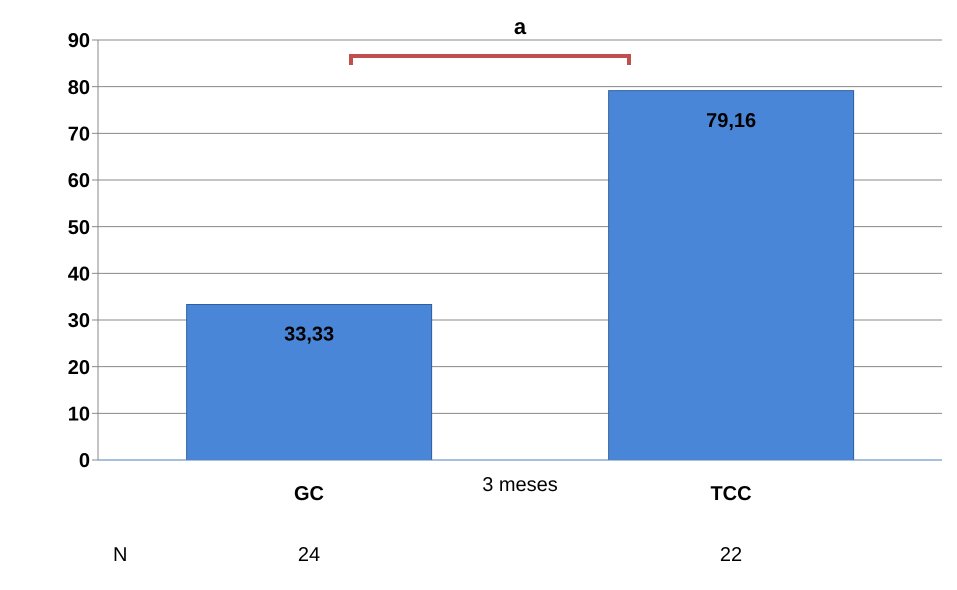 Image resolution: width=957 pixels, height=590 pixels. What do you see at coordinates (520, 485) in the screenshot?
I see `x-axis-title: 3 meses` at bounding box center [520, 485].